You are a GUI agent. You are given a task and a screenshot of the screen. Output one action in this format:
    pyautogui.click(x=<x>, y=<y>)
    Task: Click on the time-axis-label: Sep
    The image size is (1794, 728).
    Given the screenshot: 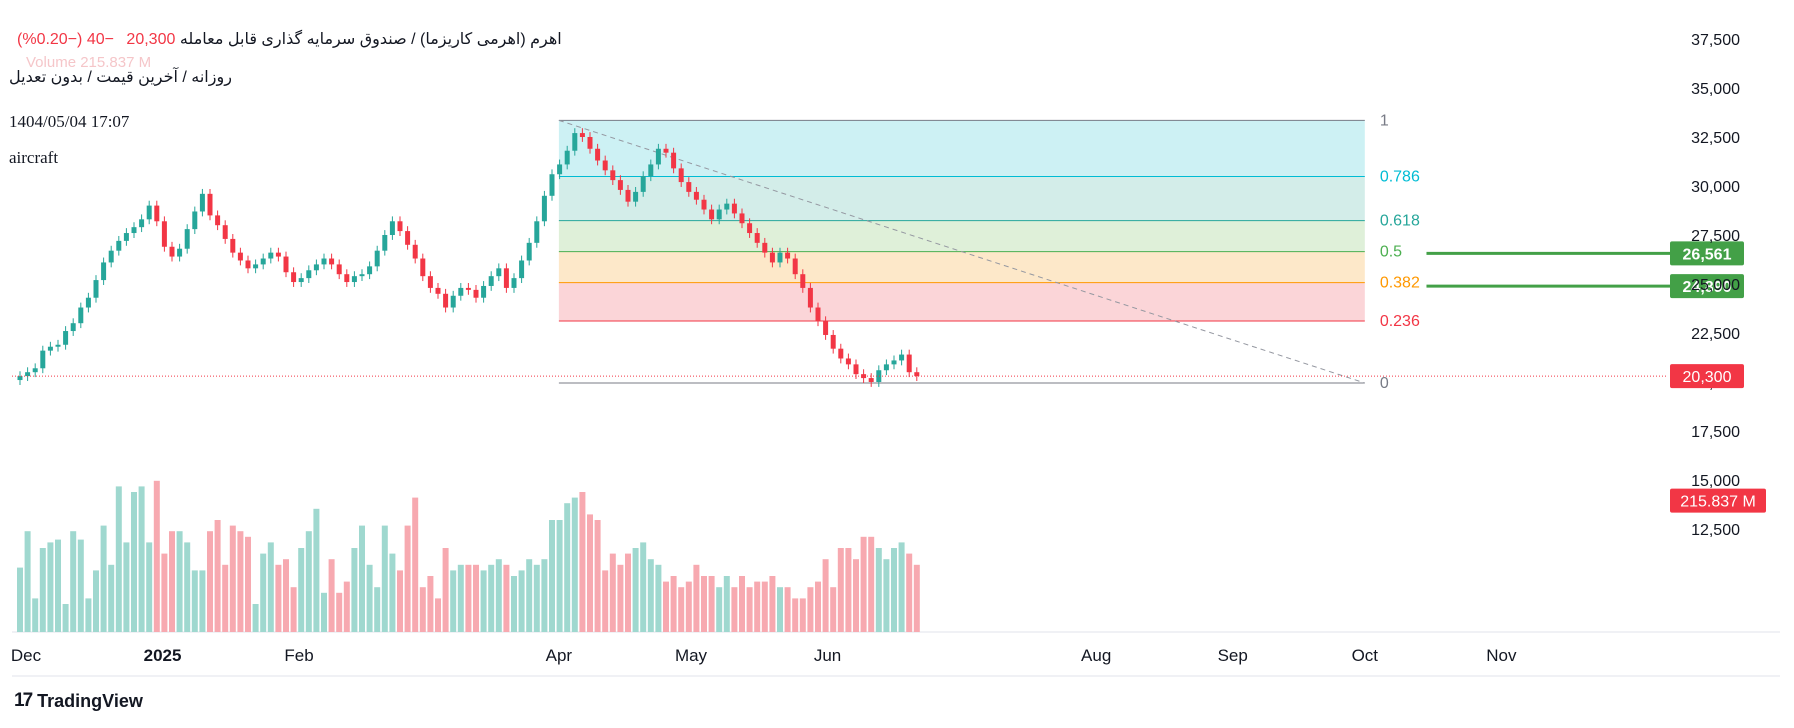 What is the action you would take?
    pyautogui.click(x=1233, y=655)
    